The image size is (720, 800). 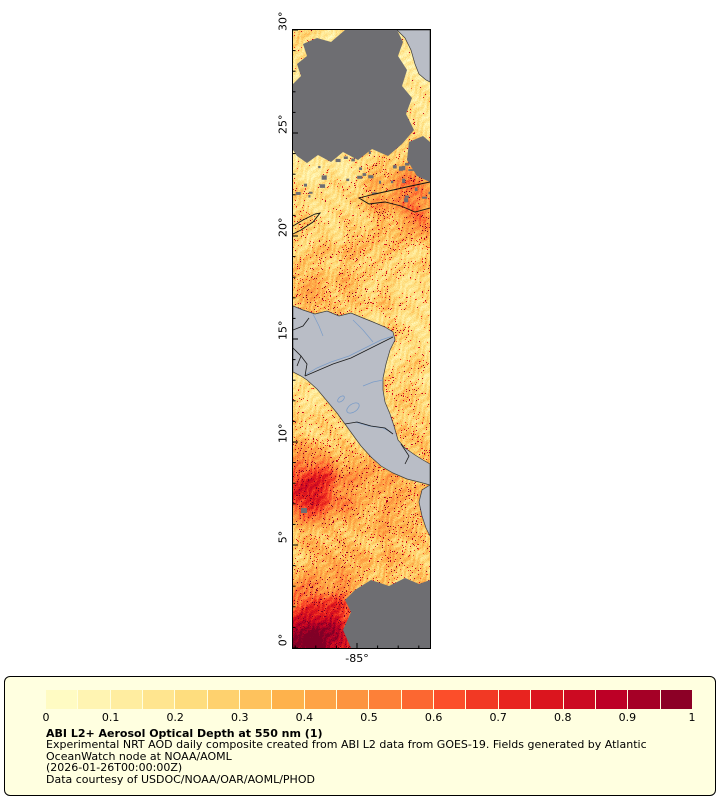 What do you see at coordinates (283, 21) in the screenshot?
I see `lat-tick-label: 30°` at bounding box center [283, 21].